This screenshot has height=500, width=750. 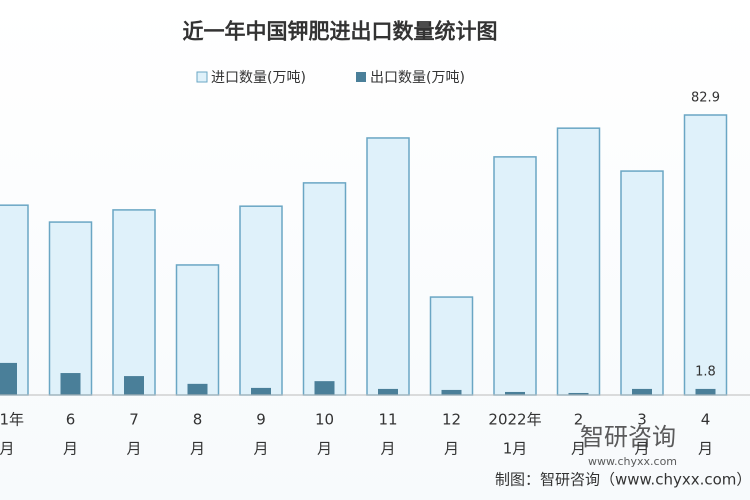 What do you see at coordinates (340, 31) in the screenshot?
I see `chart-title: 近一年中国钾肥进出口数量统计图` at bounding box center [340, 31].